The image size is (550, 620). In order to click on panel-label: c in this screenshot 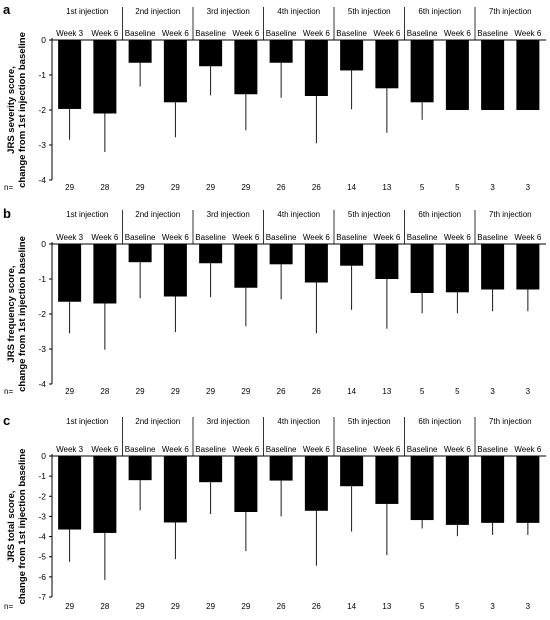, I will do `click(6, 420)`.